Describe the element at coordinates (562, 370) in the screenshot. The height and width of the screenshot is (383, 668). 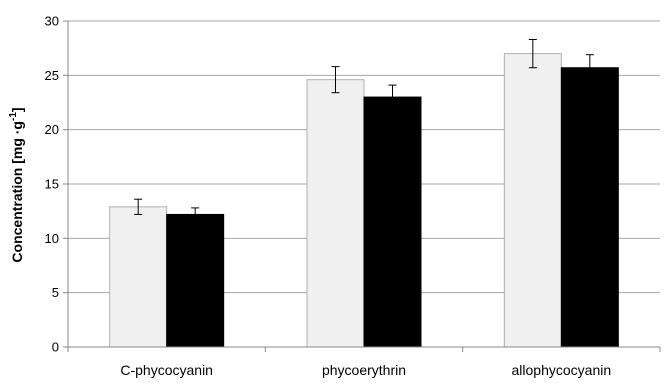
I see `x-tick-label: allophycocyanin` at that location.